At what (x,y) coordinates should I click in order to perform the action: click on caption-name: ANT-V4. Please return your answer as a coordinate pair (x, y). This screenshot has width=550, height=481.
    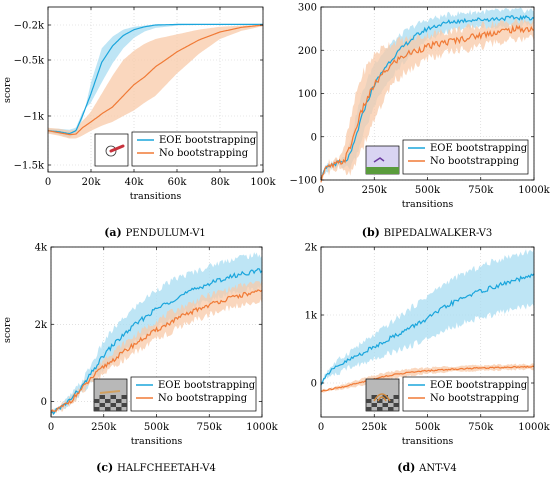
    Looking at the image, I should click on (437, 468).